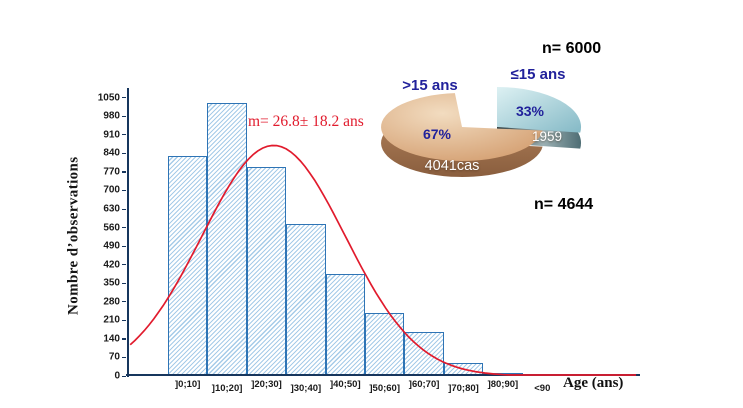 The image size is (743, 408). I want to click on y-axis-line, so click(128, 232).